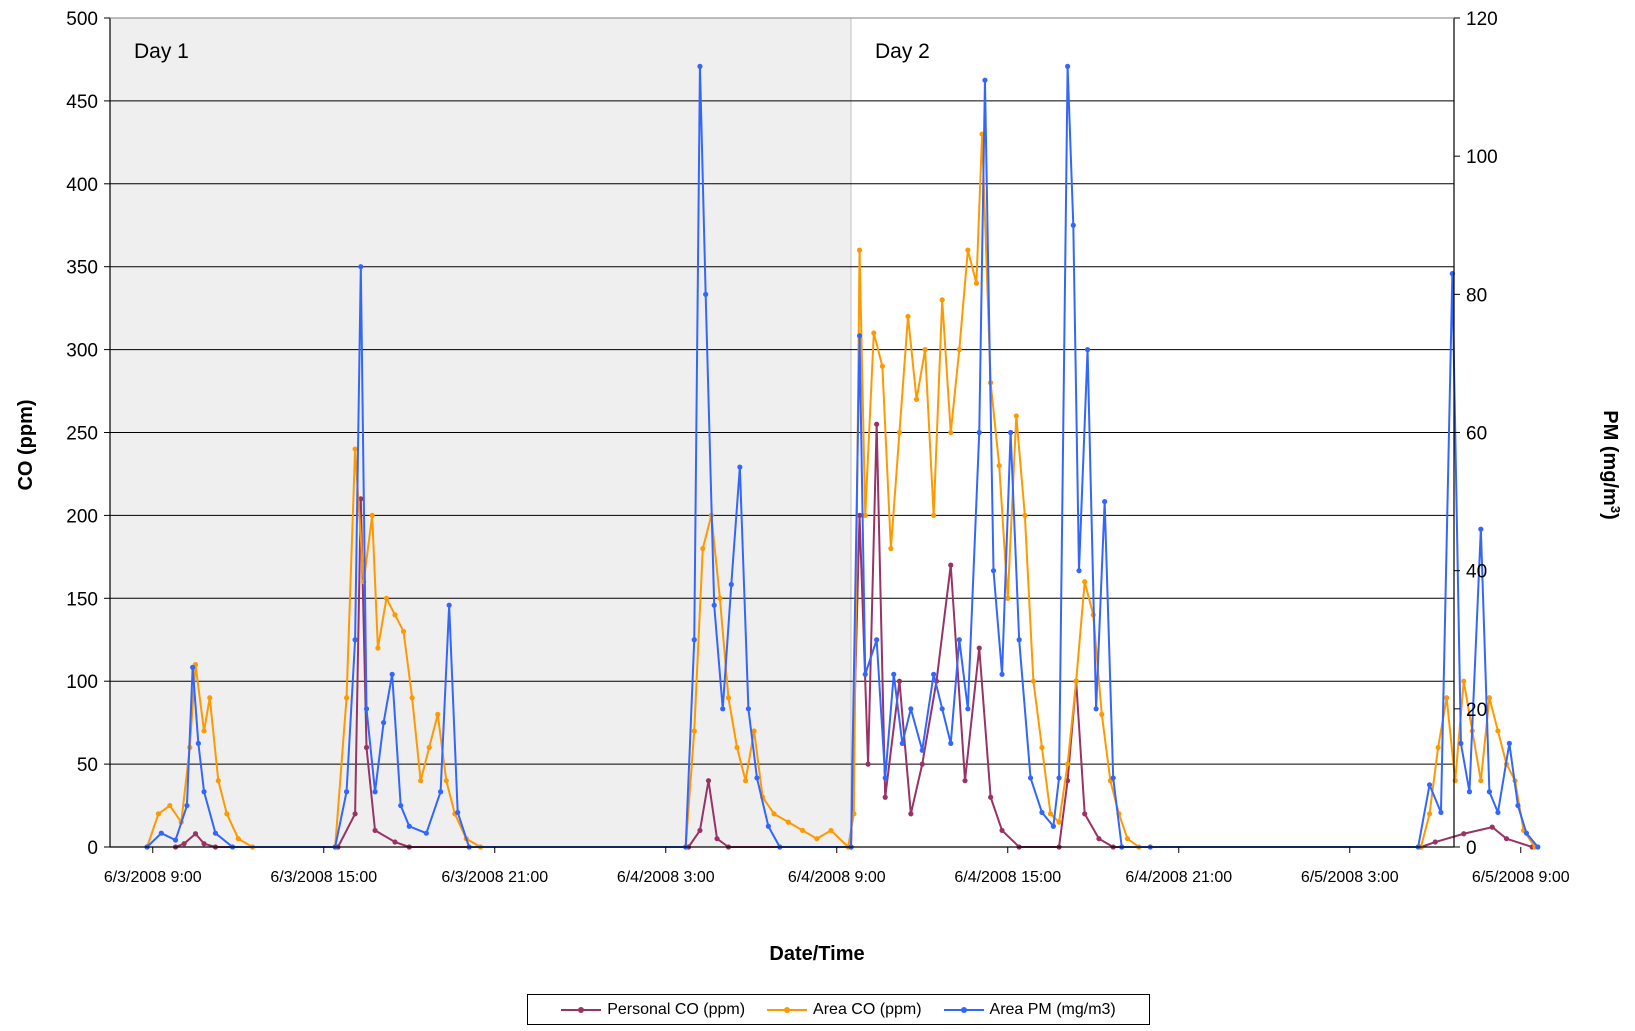 The width and height of the screenshot is (1635, 1031). What do you see at coordinates (82, 102) in the screenshot?
I see `y-left-tick-label: 450` at bounding box center [82, 102].